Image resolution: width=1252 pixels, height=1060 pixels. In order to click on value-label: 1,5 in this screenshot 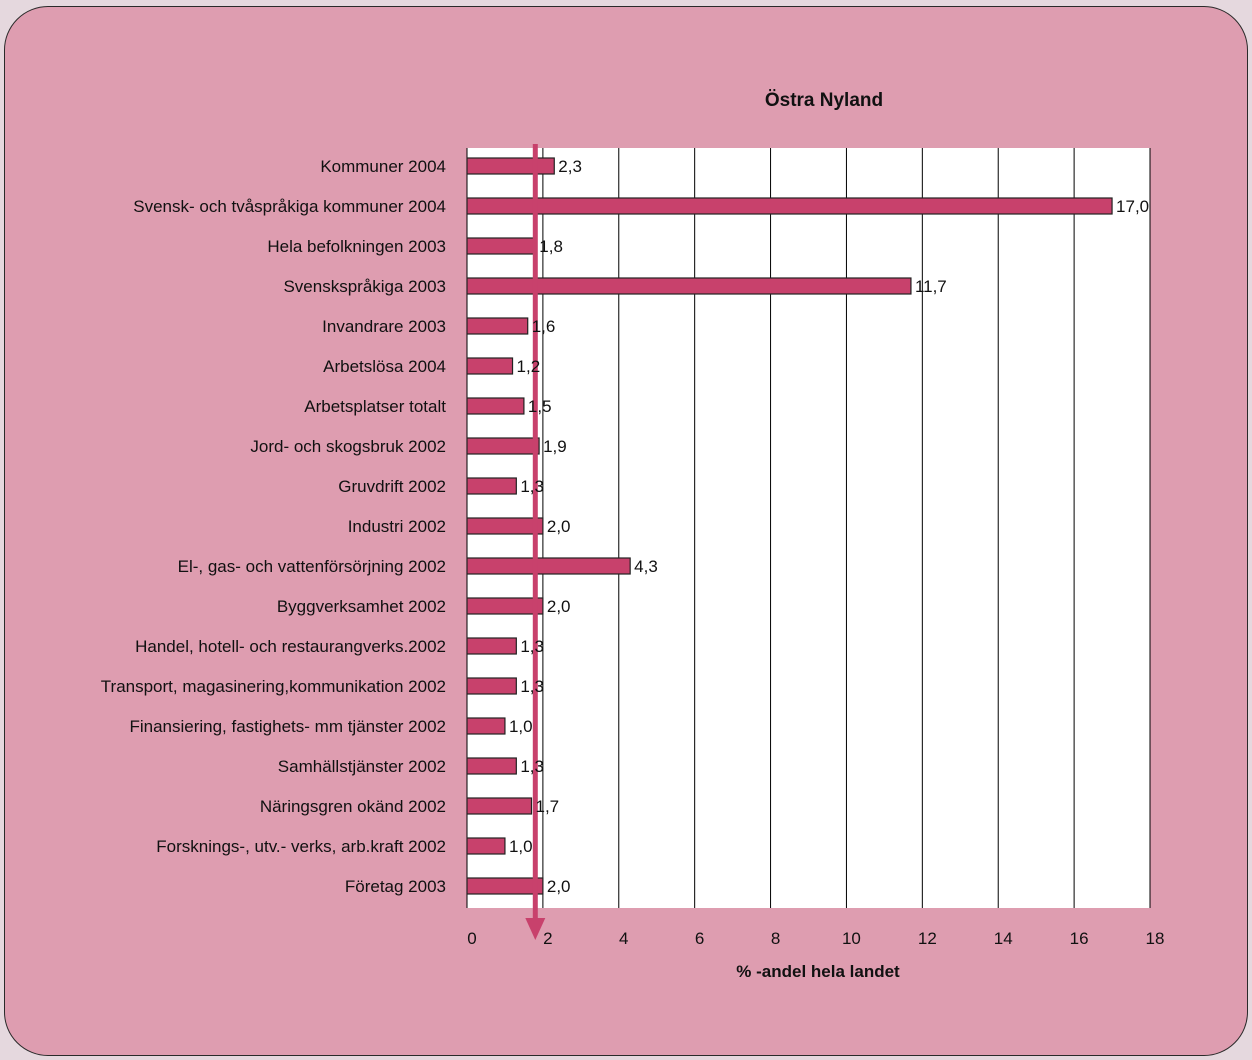, I will do `click(540, 406)`.